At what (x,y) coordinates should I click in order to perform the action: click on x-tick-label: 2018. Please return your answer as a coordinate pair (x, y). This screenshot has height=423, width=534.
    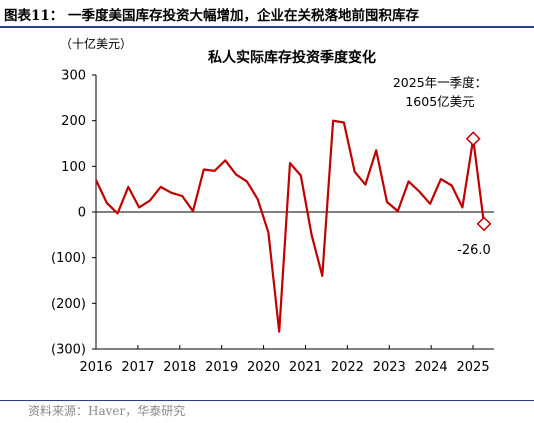
    Looking at the image, I should click on (179, 367).